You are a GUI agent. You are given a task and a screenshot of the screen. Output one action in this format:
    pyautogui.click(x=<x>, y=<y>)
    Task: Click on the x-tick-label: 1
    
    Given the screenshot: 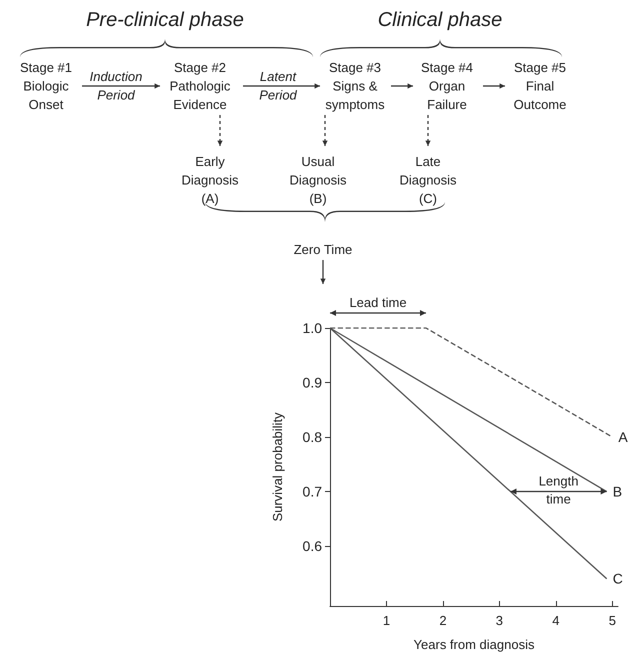 What is the action you would take?
    pyautogui.click(x=386, y=620)
    